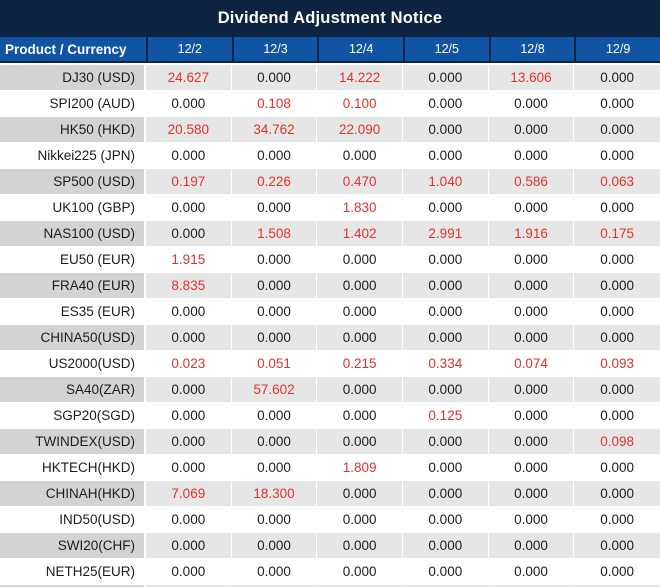 This screenshot has height=587, width=660. What do you see at coordinates (73, 286) in the screenshot?
I see `product-cell: FRA40 (EUR)` at bounding box center [73, 286].